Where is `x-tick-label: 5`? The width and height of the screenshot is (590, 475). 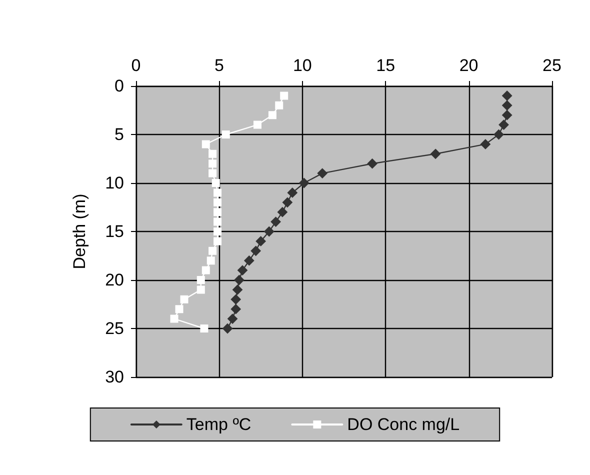 x-tick-label: 5 is located at coordinates (219, 65).